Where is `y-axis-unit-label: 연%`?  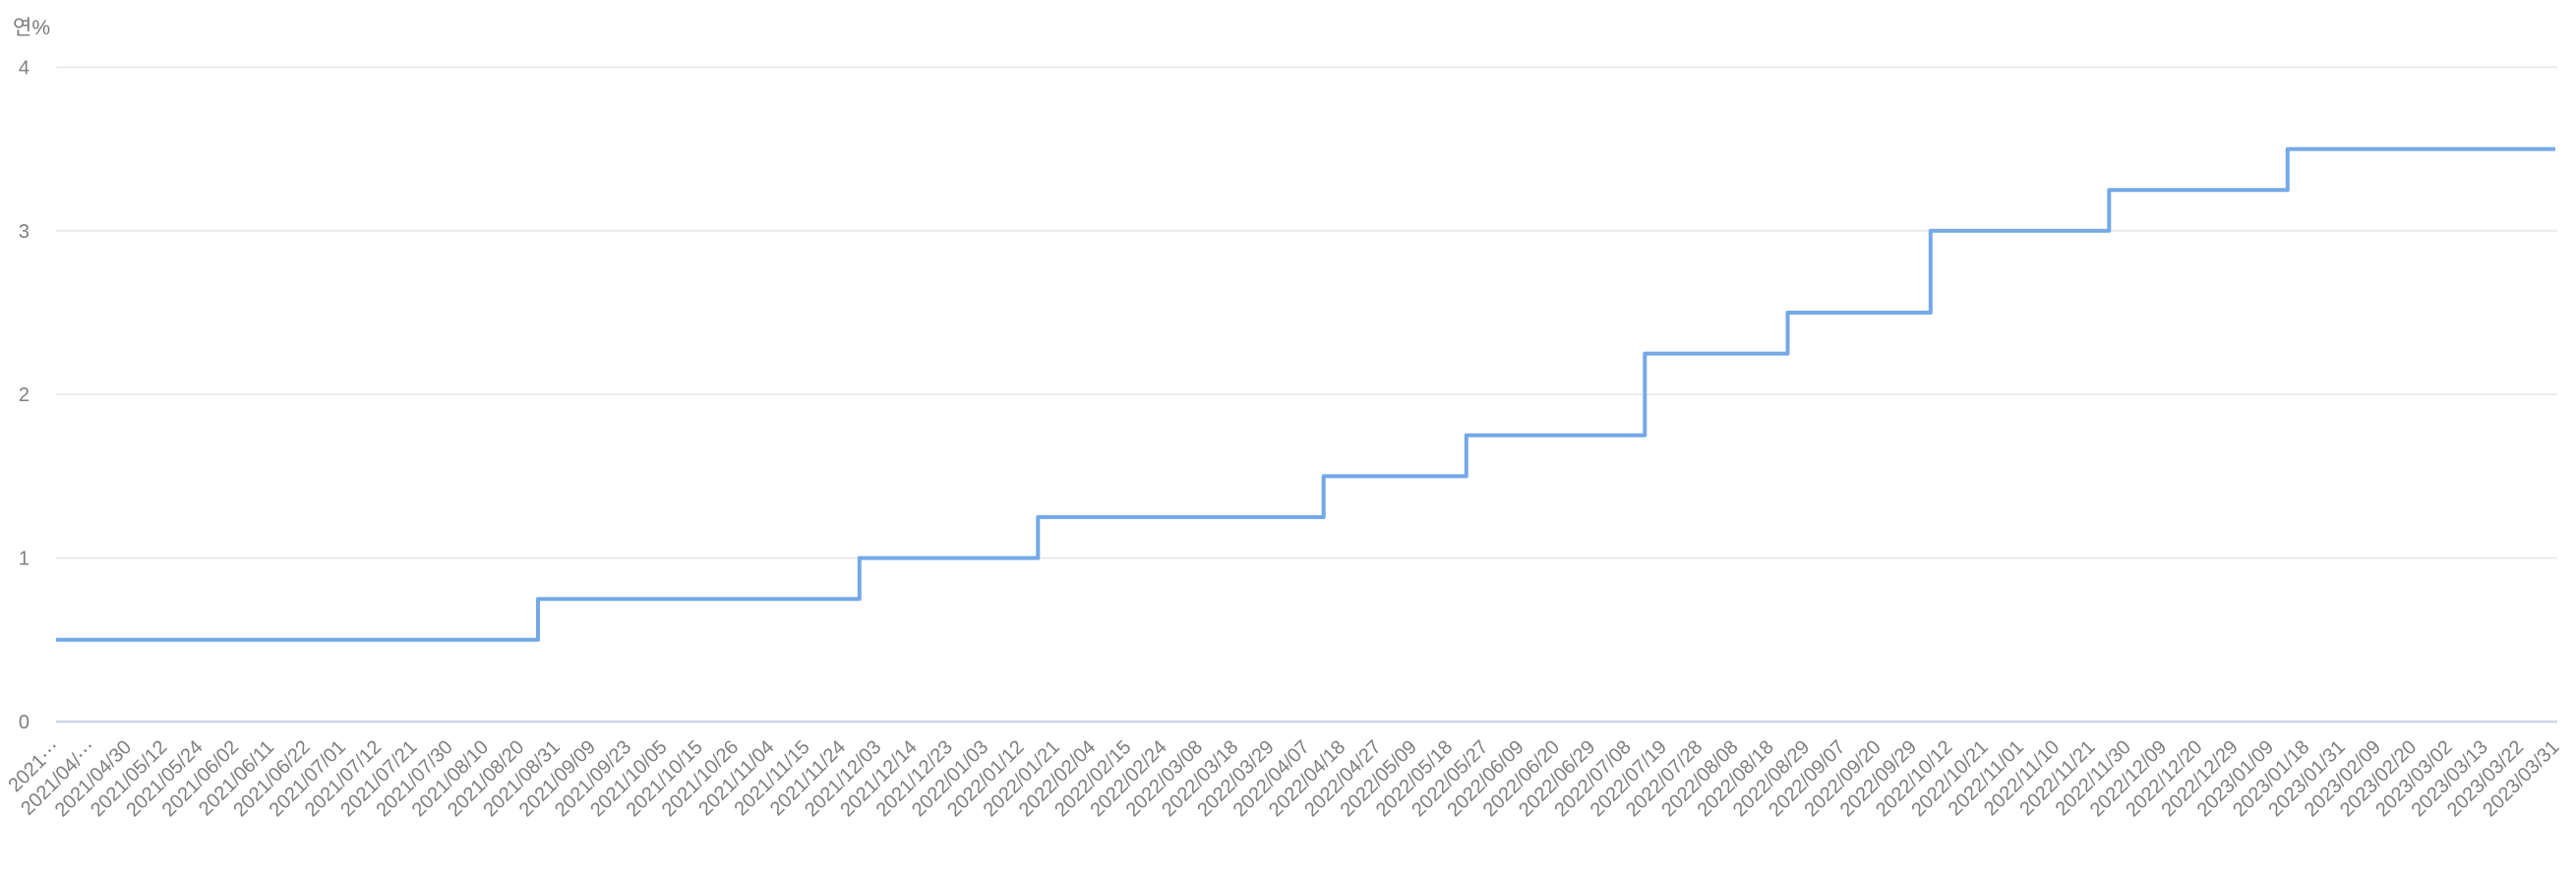 y-axis-unit-label: 연% is located at coordinates (31, 28).